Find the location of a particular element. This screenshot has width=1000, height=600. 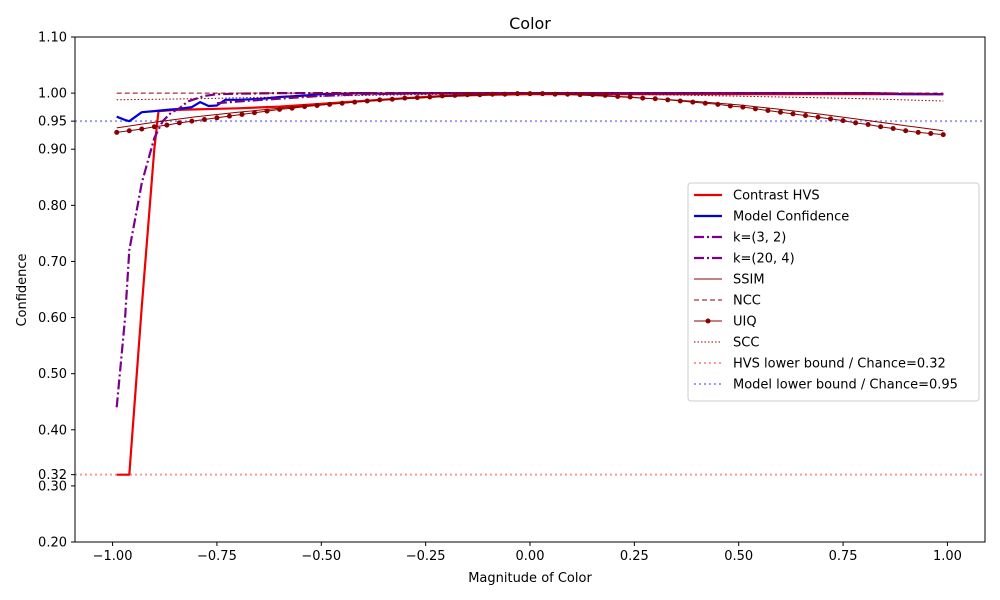

legend-label: Model lower bound / Chance=0.95 is located at coordinates (845, 385).